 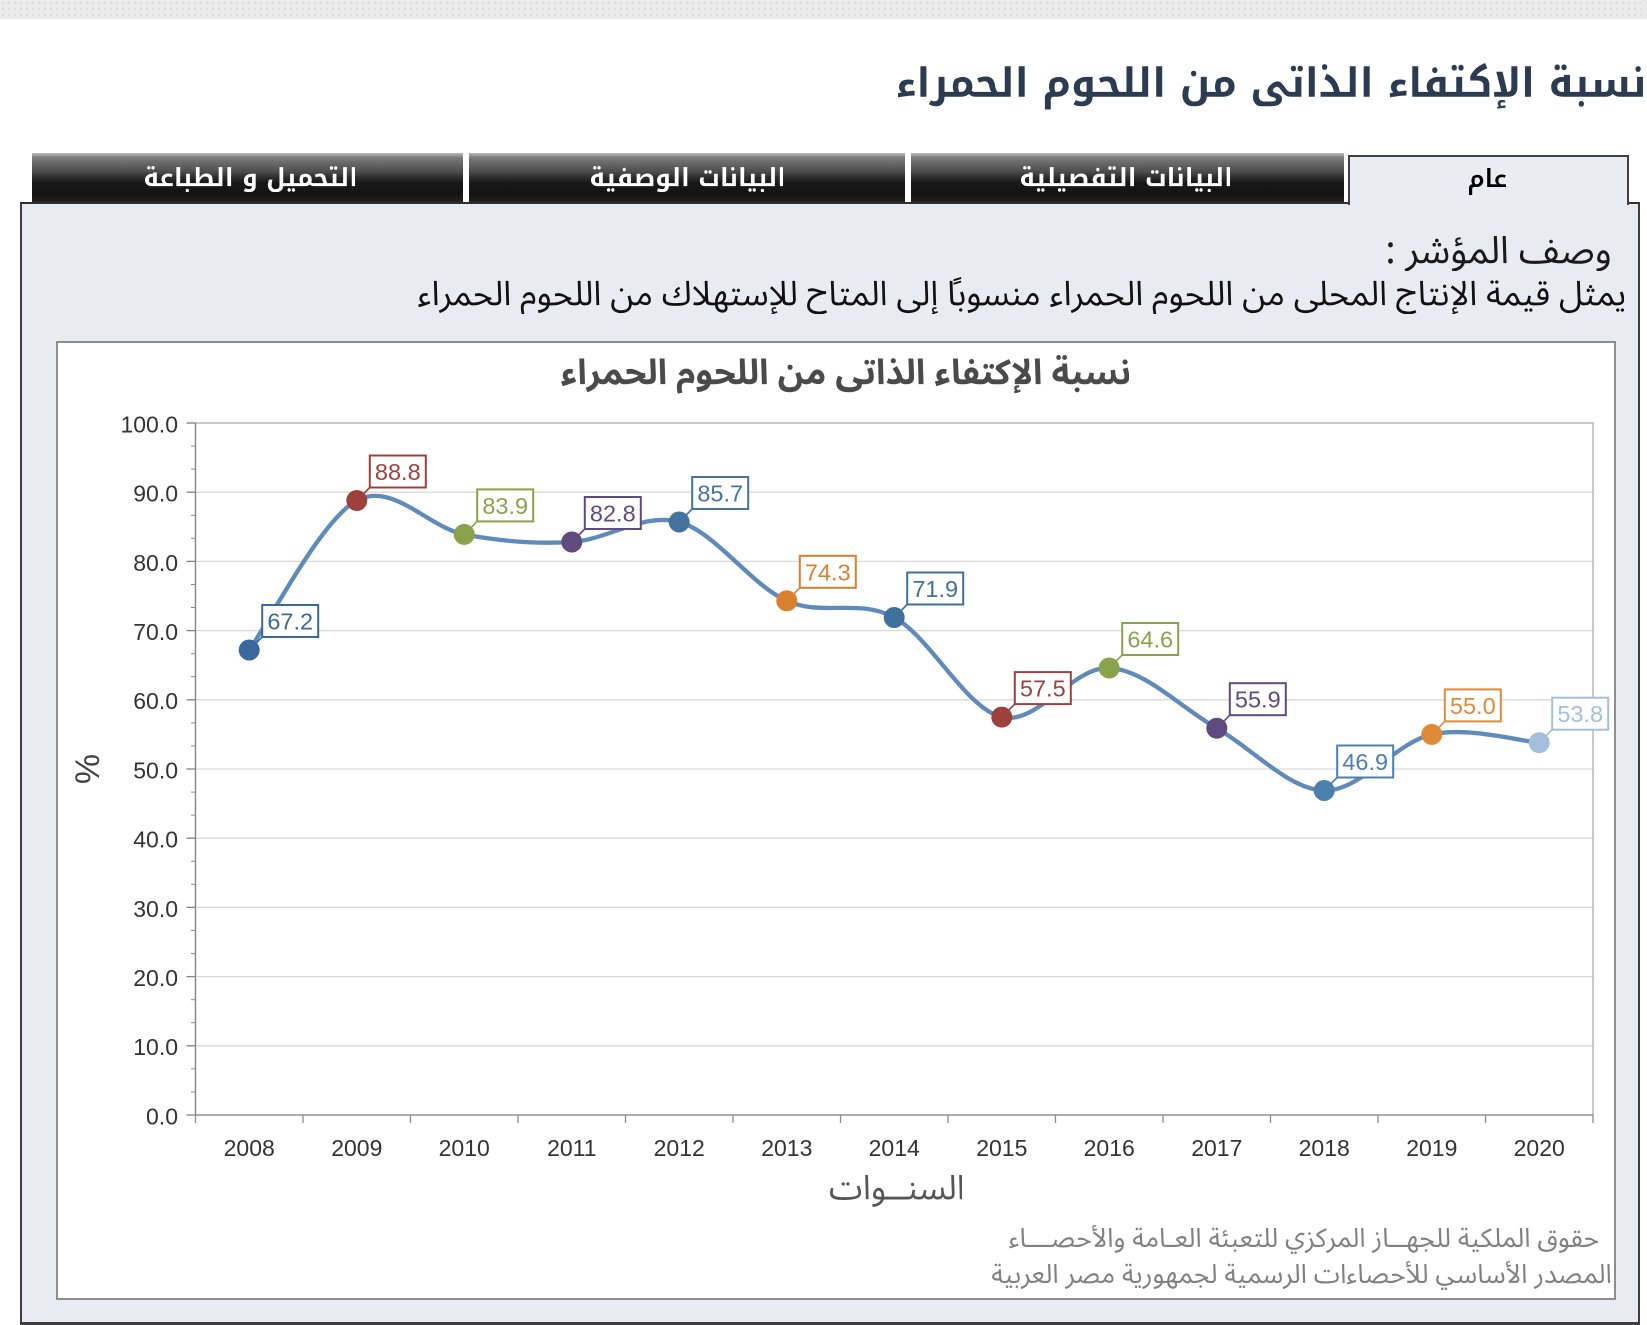 What do you see at coordinates (1216, 1148) in the screenshot?
I see `svg-text: 2017` at bounding box center [1216, 1148].